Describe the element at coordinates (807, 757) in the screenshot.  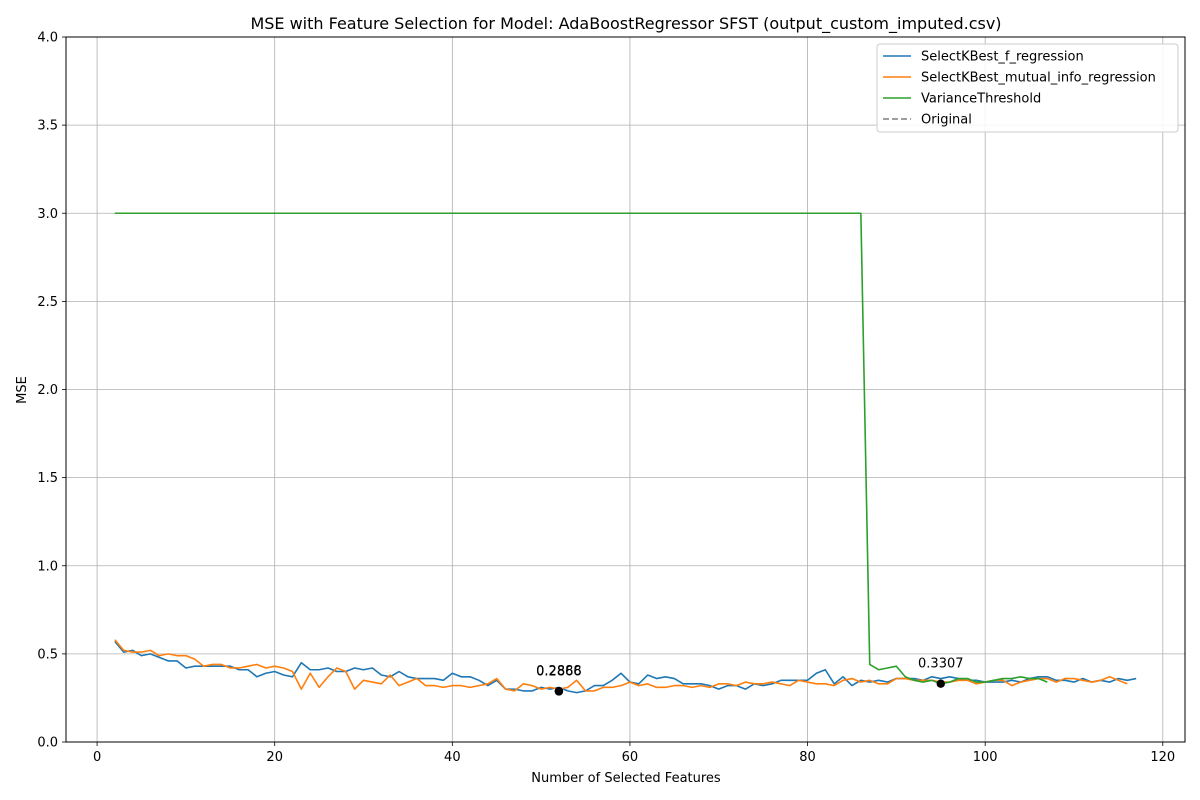
I see `x-tick-label: 80` at that location.